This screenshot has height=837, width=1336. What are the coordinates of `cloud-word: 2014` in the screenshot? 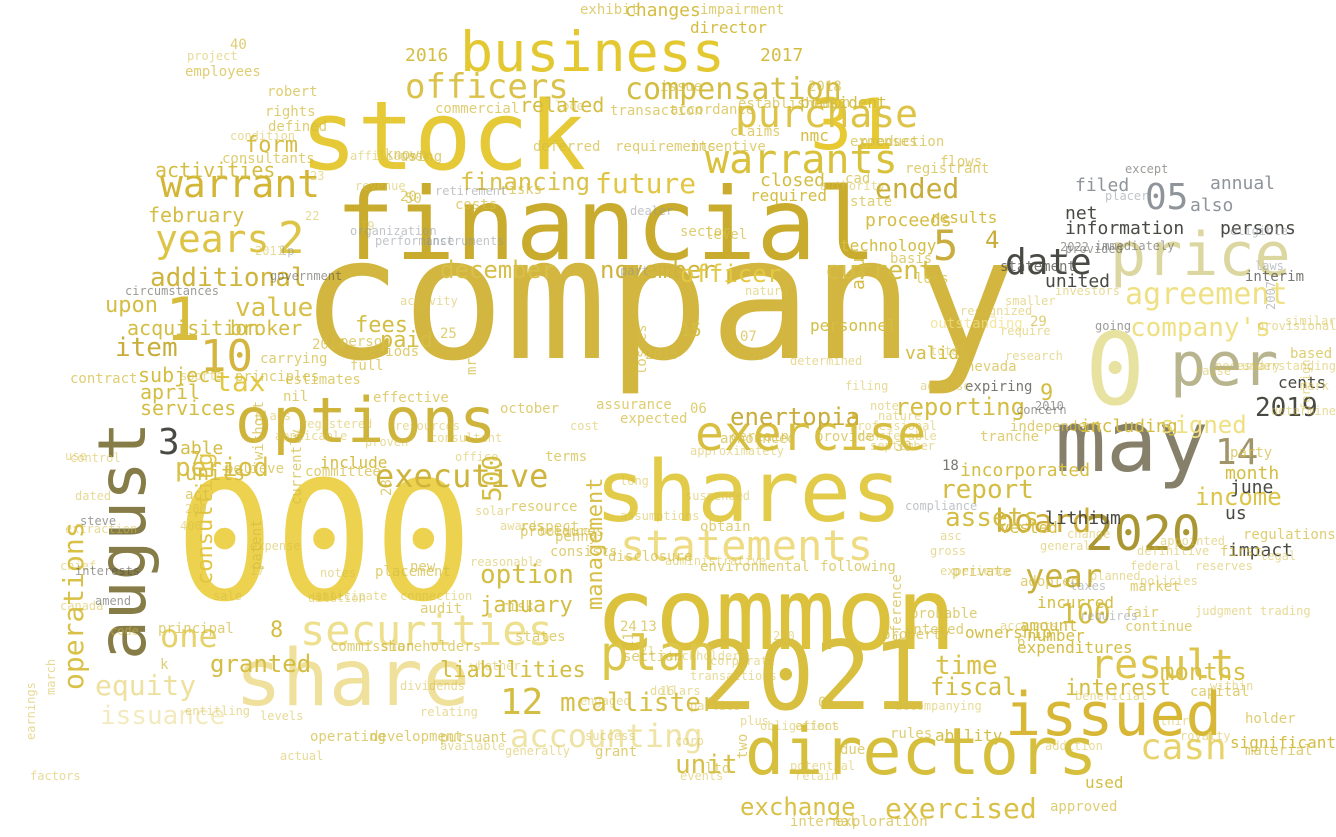 It's located at (329, 345).